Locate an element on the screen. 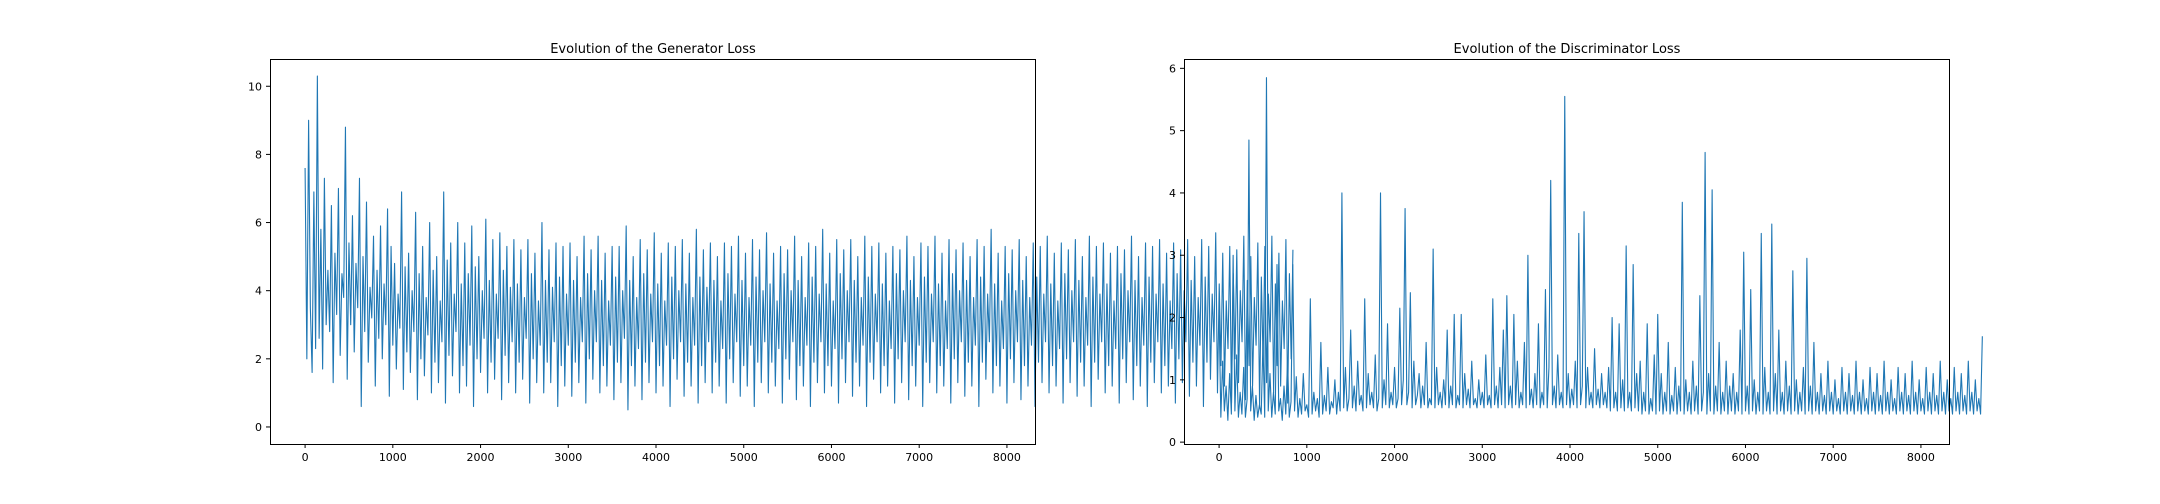  generator-loss-x-tick-label: 1000 is located at coordinates (393, 457).